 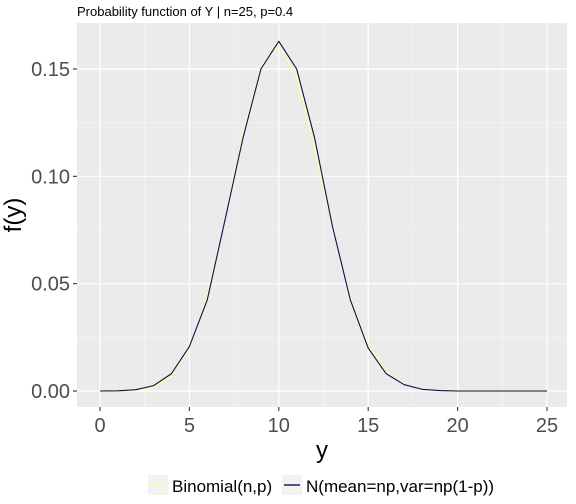 What do you see at coordinates (185, 11) in the screenshot?
I see `chart-title: Probability function of Y | n=25, p=0.4` at bounding box center [185, 11].